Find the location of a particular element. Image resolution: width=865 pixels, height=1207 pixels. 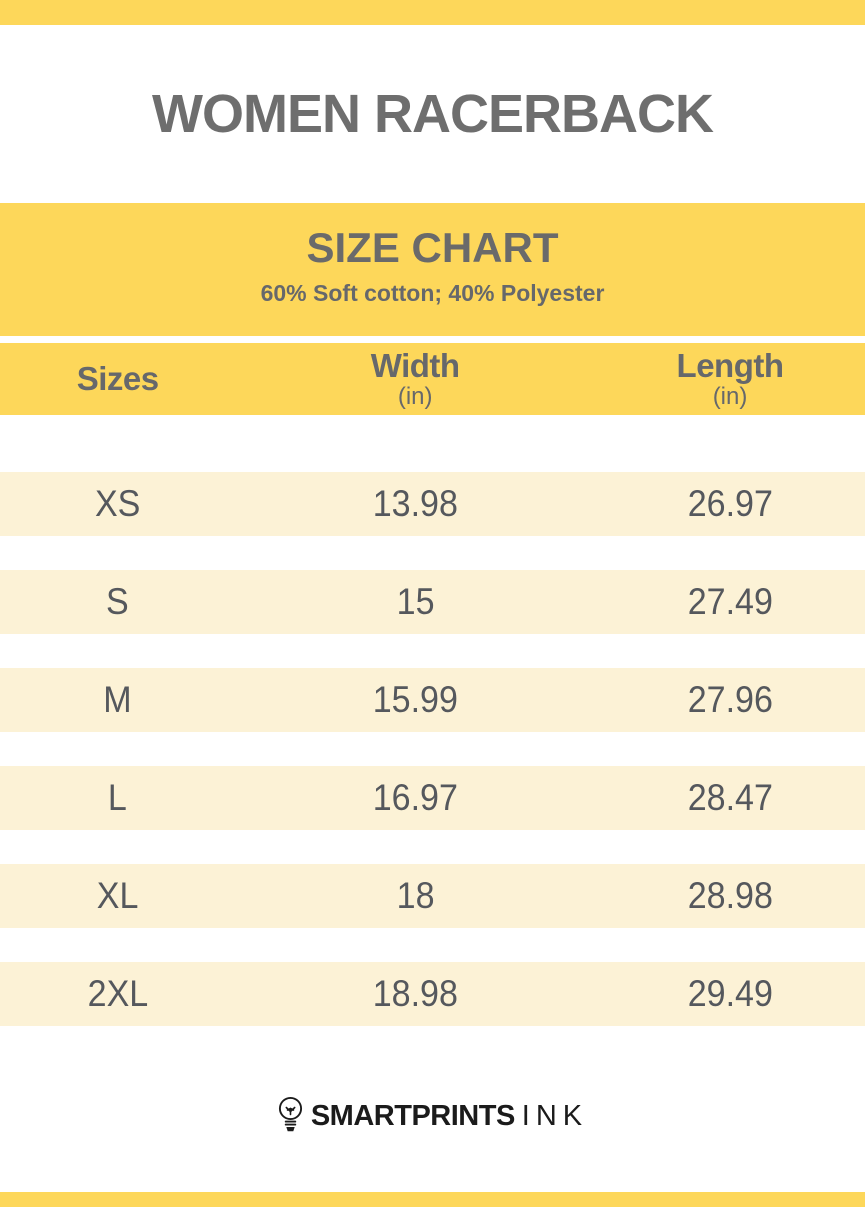

width-cell: 15 is located at coordinates (415, 601).